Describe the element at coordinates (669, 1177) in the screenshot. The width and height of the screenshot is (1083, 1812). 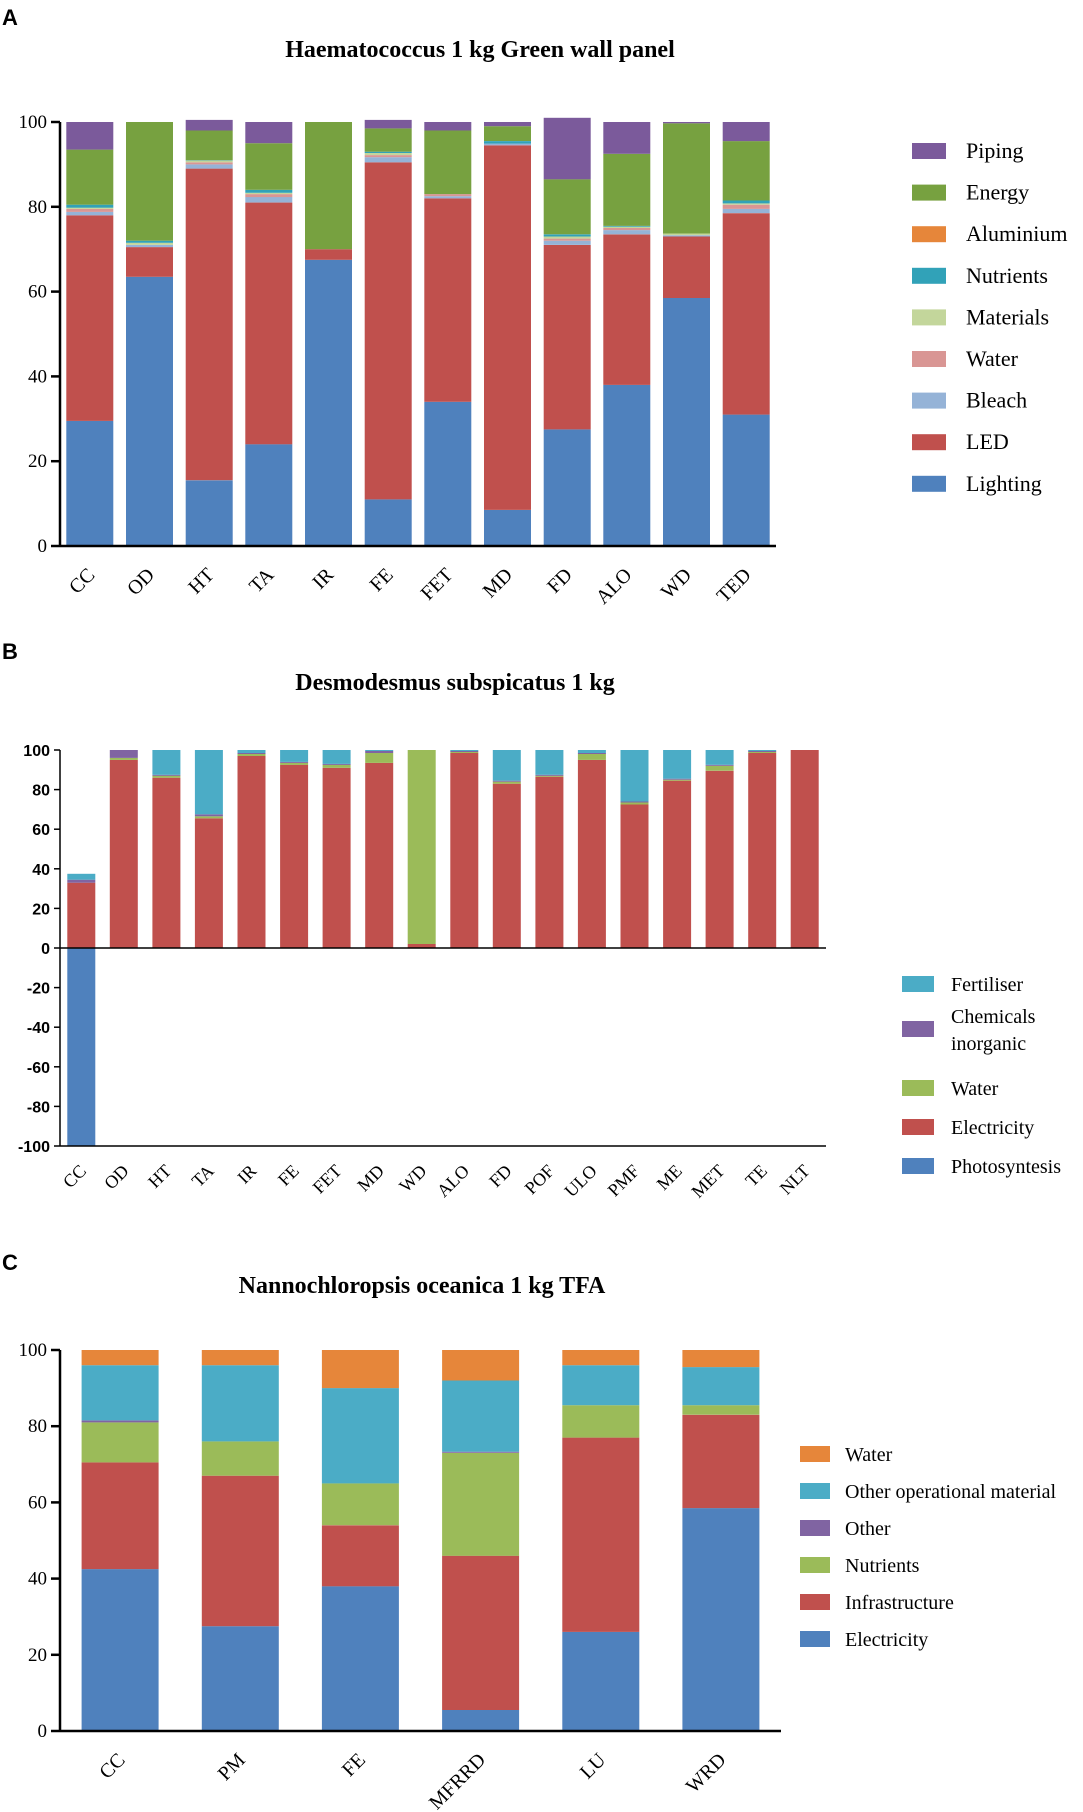
I see `x-tick-label-me: ME` at that location.